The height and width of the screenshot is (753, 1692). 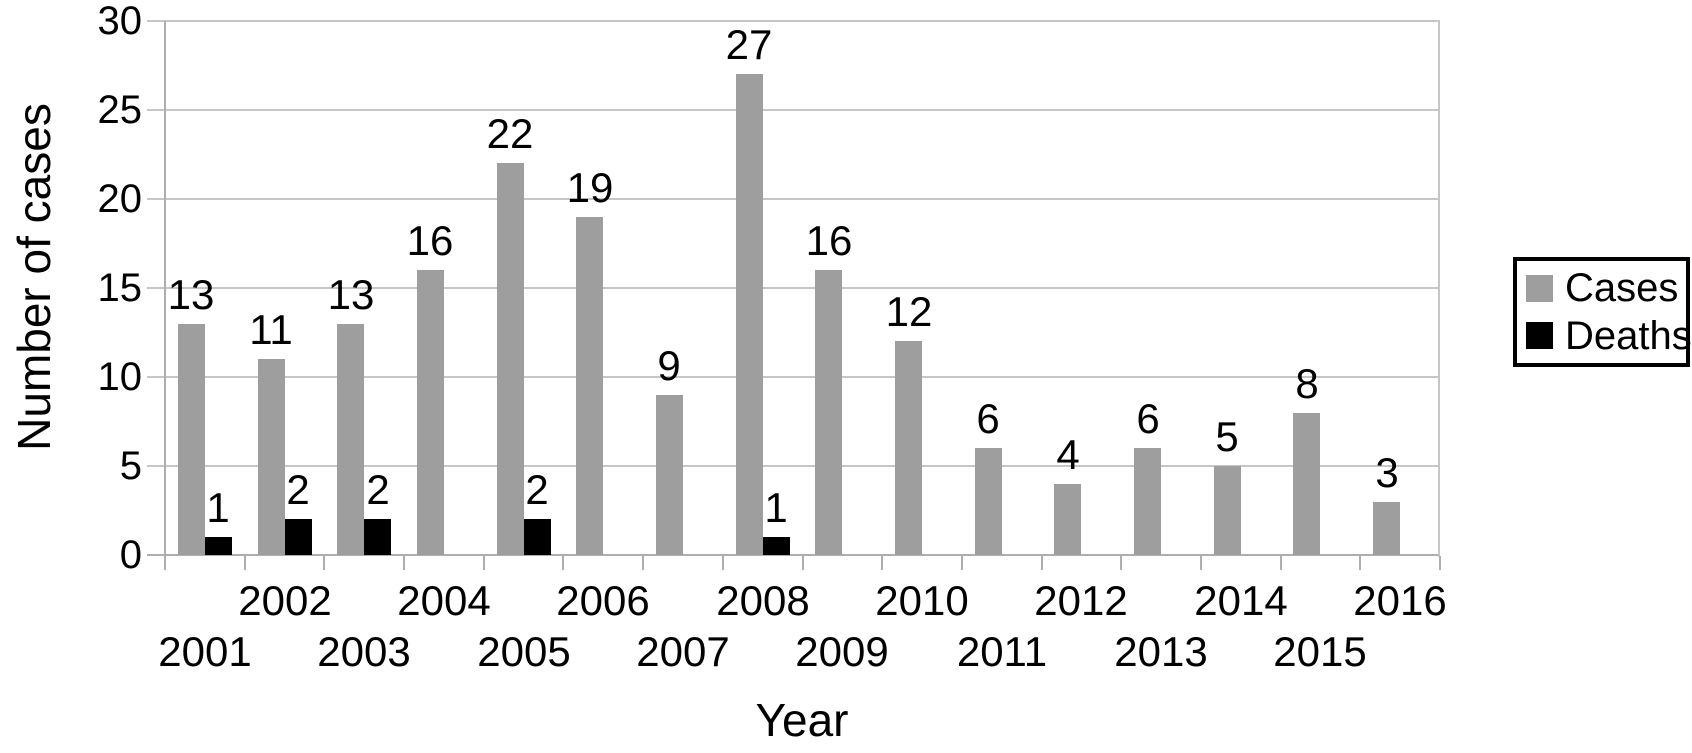 I want to click on deaths-swatch-icon, so click(x=1539, y=336).